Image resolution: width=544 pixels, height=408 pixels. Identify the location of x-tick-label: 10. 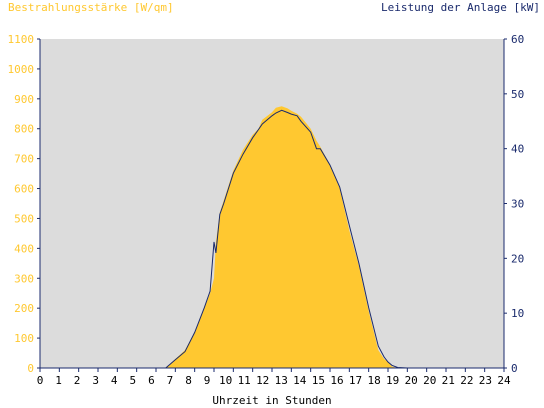
(225, 380).